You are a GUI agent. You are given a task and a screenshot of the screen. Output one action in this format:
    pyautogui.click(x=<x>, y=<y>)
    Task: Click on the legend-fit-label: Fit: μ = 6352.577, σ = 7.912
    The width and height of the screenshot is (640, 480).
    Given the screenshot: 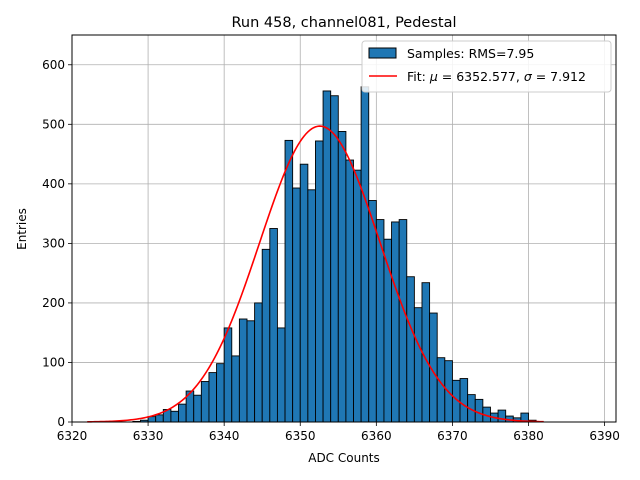 What is the action you would take?
    pyautogui.click(x=496, y=76)
    